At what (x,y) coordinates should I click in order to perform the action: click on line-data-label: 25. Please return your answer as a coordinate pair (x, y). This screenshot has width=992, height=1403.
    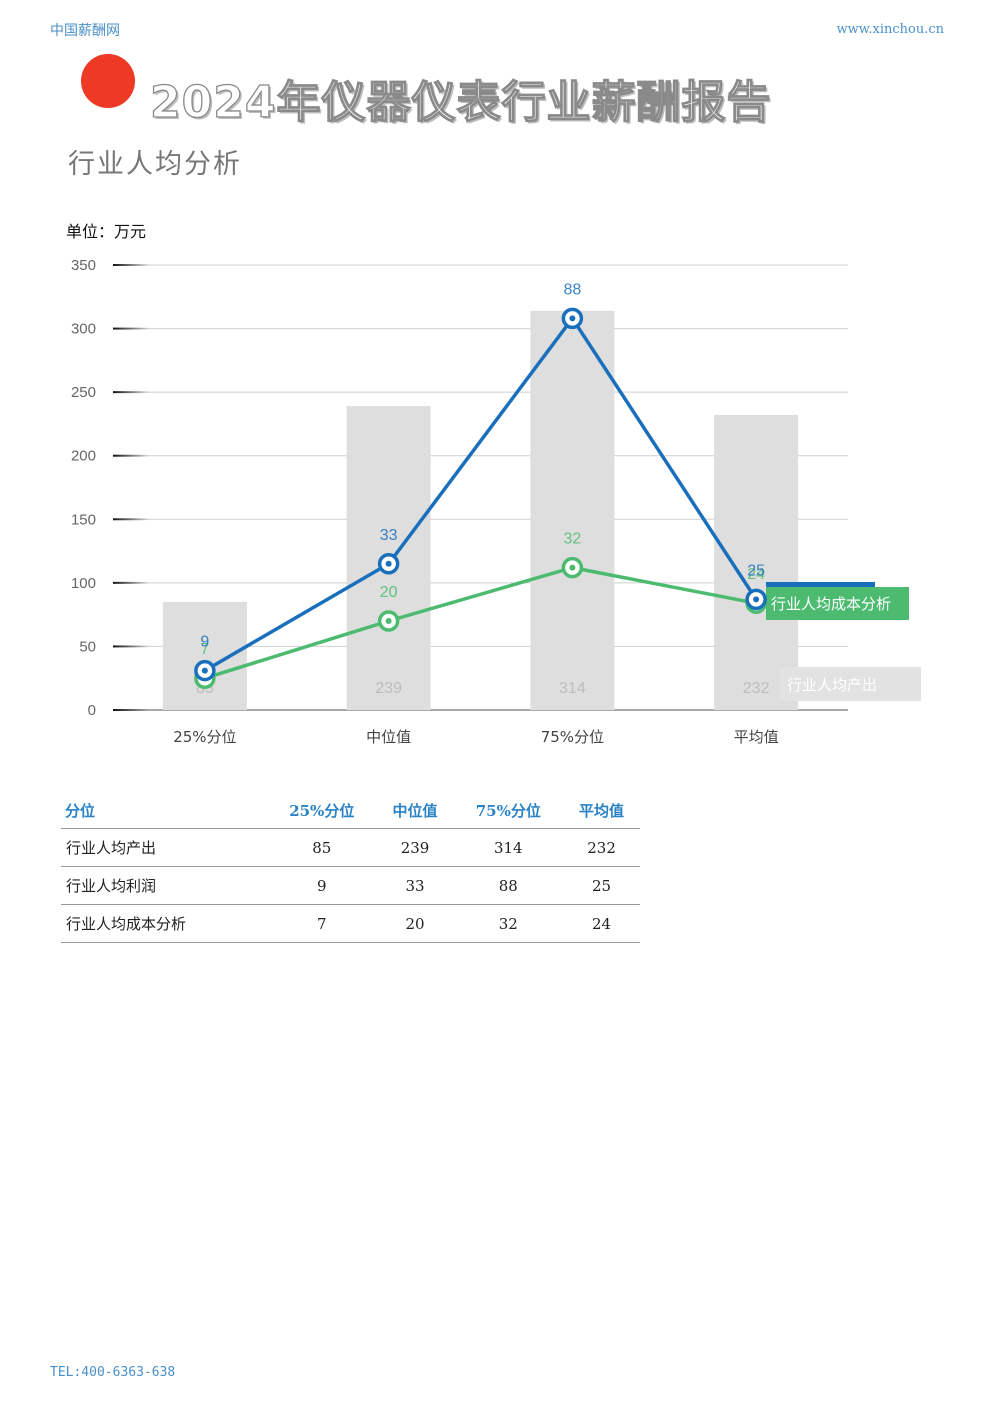
    Looking at the image, I should click on (756, 570).